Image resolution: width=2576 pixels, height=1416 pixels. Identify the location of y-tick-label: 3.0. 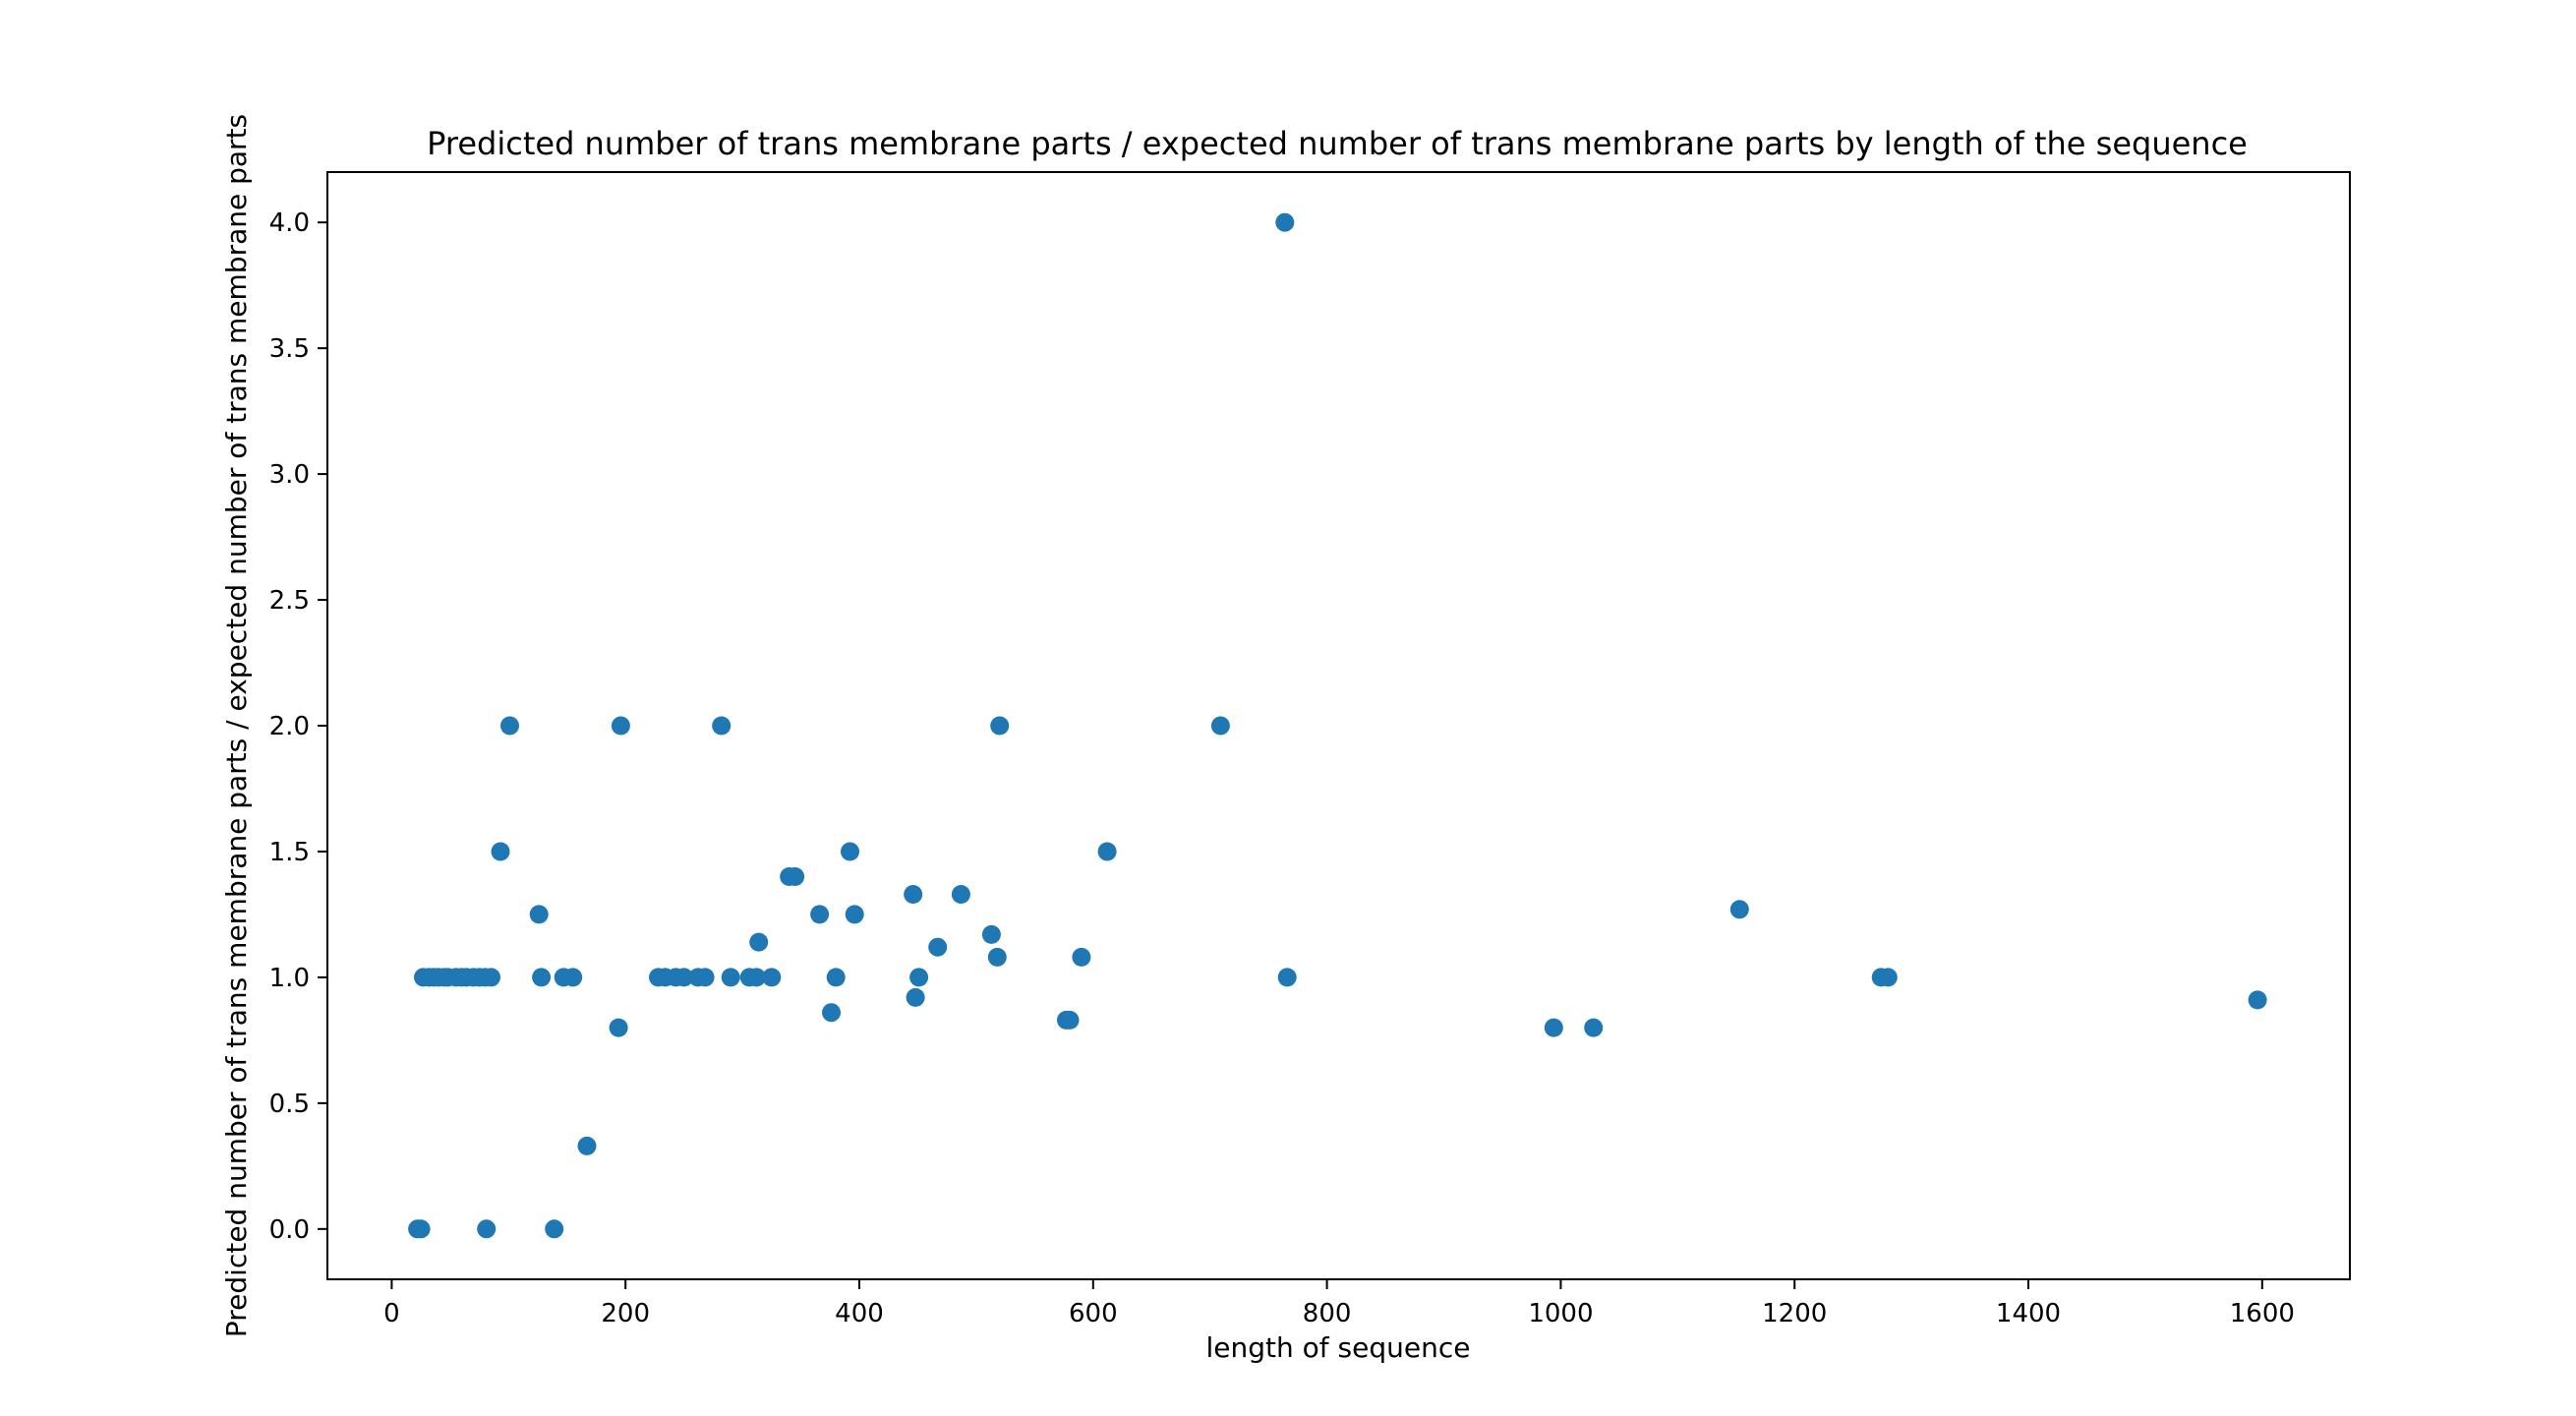
(289, 475).